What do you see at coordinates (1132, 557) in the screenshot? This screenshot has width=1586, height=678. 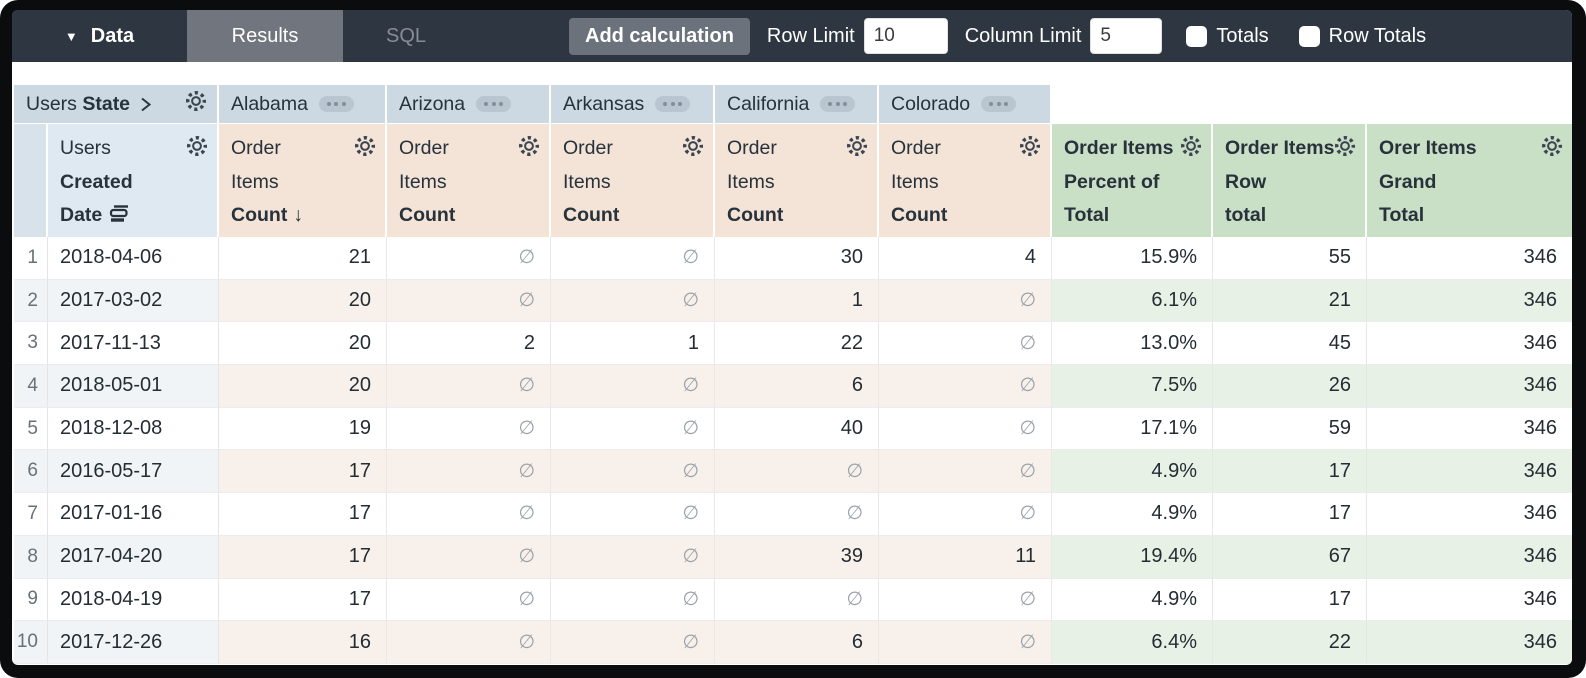 I see `calc-cell: 19.4%` at bounding box center [1132, 557].